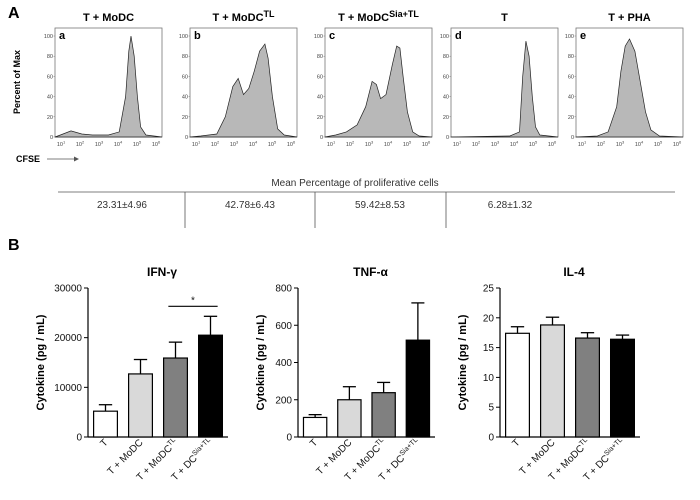 The image size is (700, 500). I want to click on chart-title: IFN-γ, so click(162, 272).